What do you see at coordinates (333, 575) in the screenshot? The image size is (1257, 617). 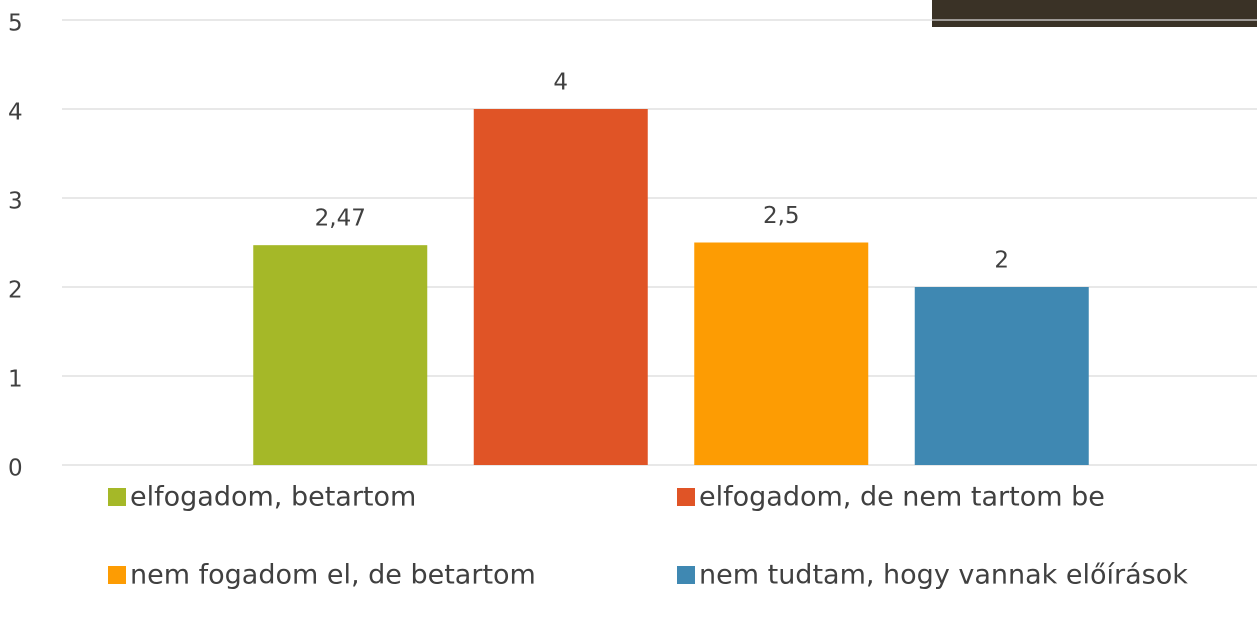 I see `legend-label: nem fogadom el, de betartom` at bounding box center [333, 575].